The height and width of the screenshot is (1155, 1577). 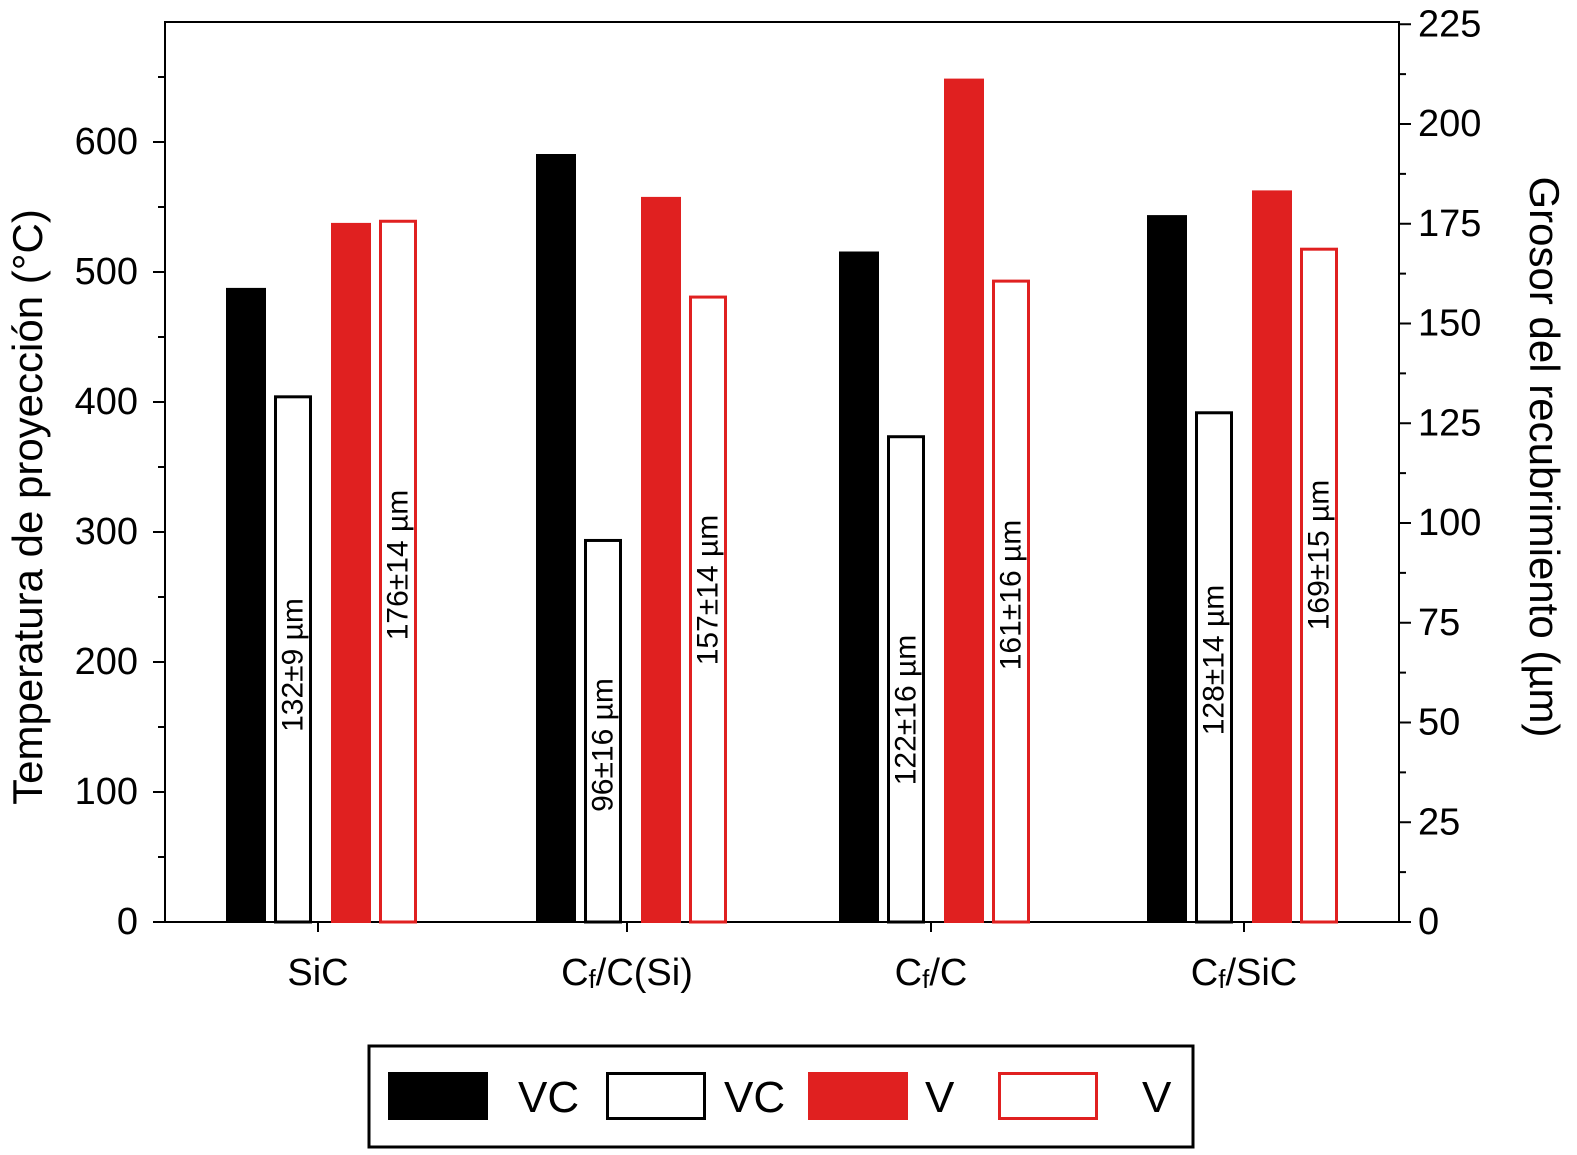 I want to click on left-tick-label: 100, so click(x=106, y=792).